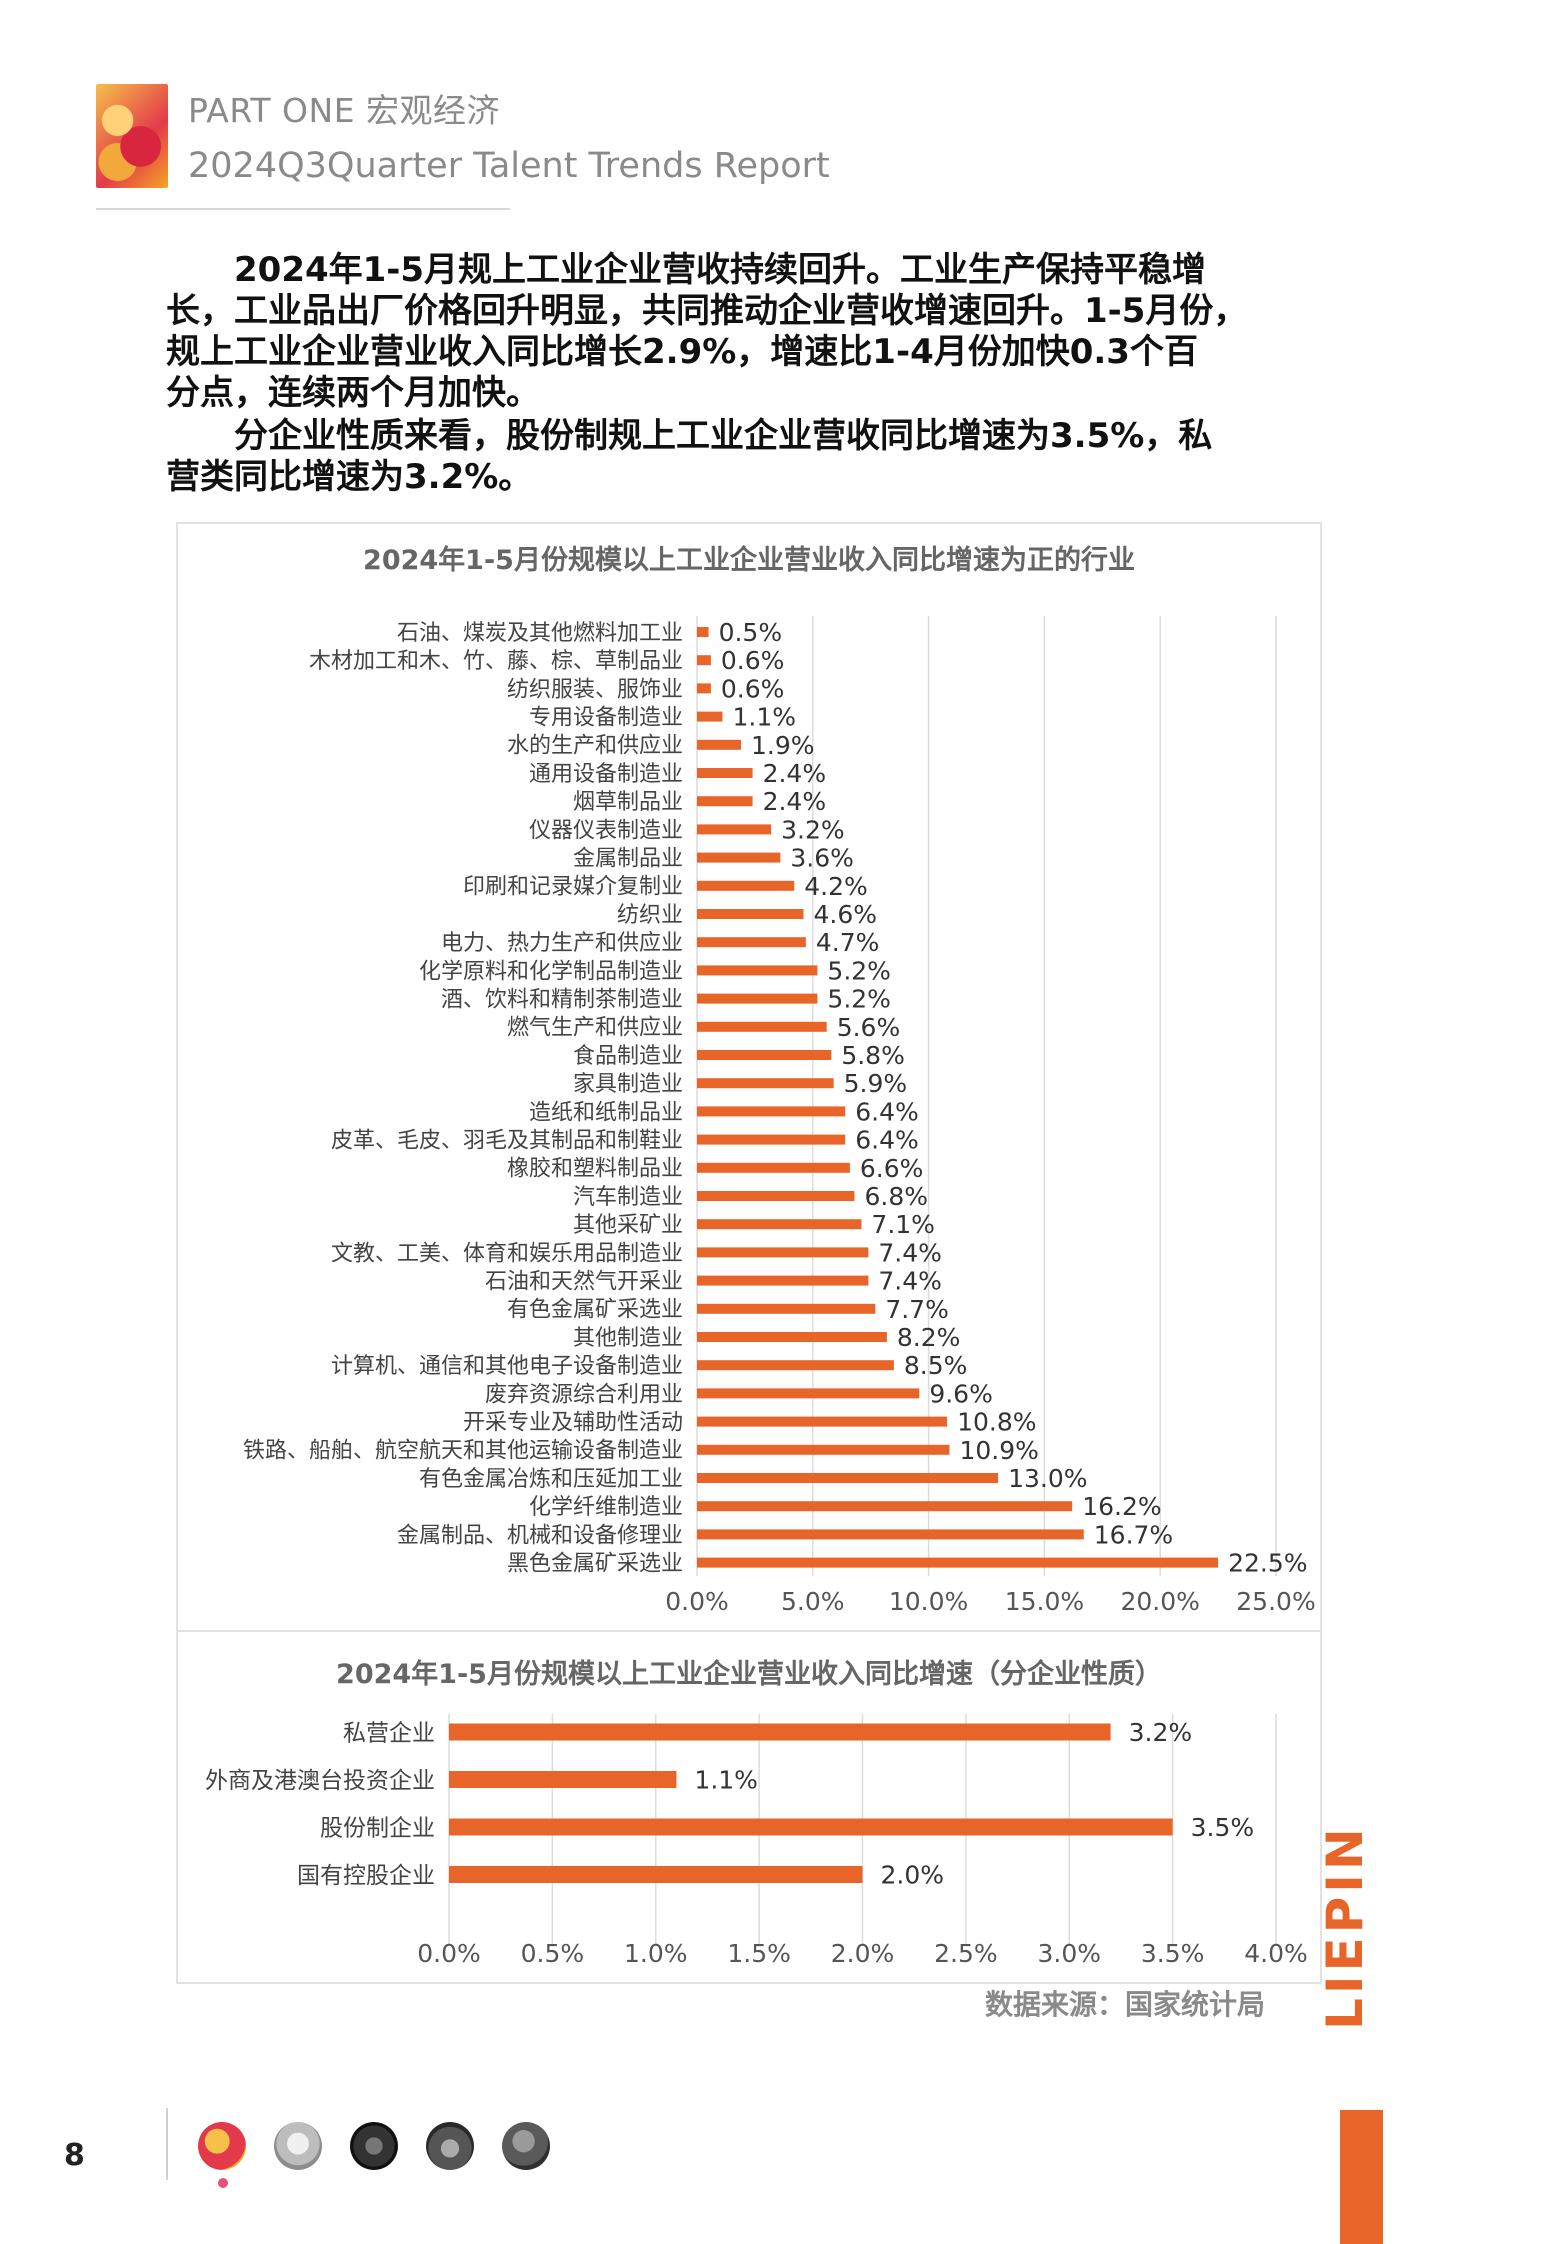 This screenshot has height=2244, width=1553. I want to click on category-label: 通用设备制造业, so click(606, 774).